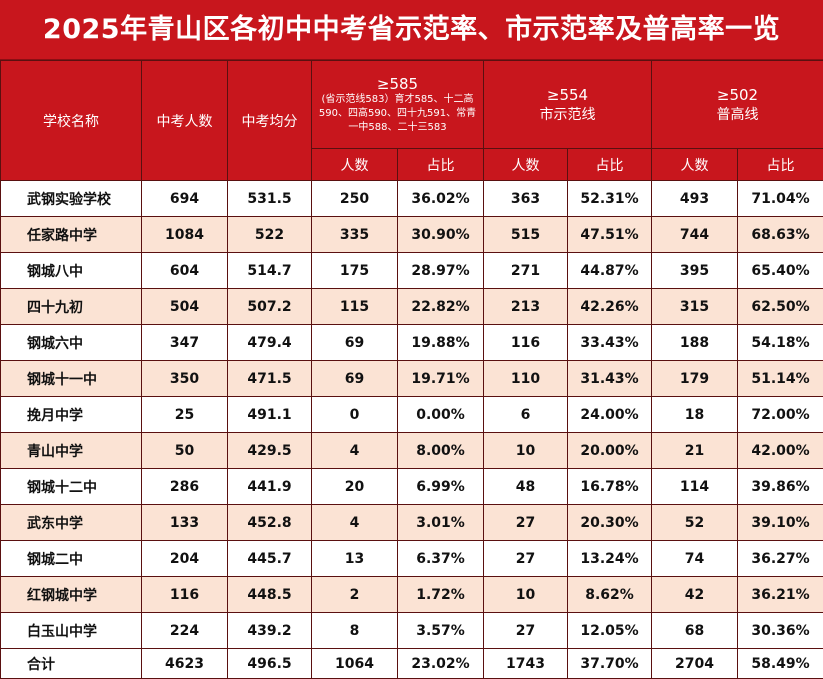 This screenshot has height=679, width=823. I want to click on header-group-554: ≥554 市示范线, so click(568, 105).